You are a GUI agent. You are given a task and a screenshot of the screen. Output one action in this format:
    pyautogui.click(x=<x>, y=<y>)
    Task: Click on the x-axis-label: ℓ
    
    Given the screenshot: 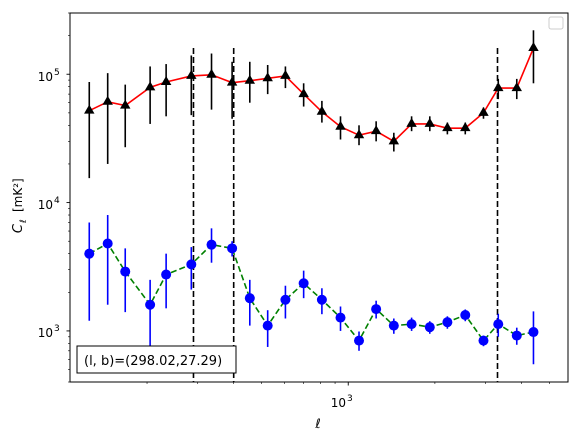 What is the action you would take?
    pyautogui.click(x=317, y=424)
    